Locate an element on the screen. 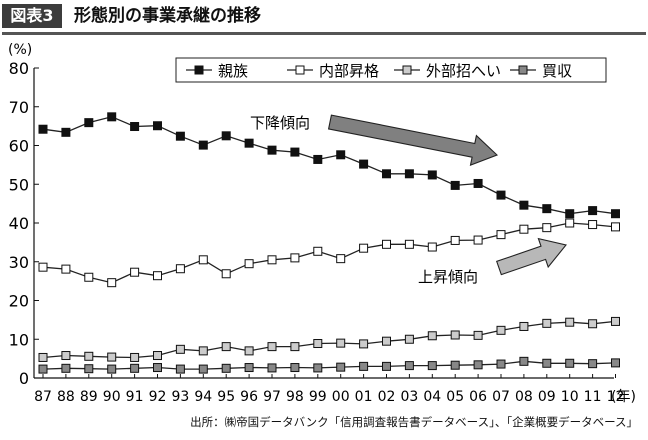  x-tick-label: 90 is located at coordinates (112, 397).